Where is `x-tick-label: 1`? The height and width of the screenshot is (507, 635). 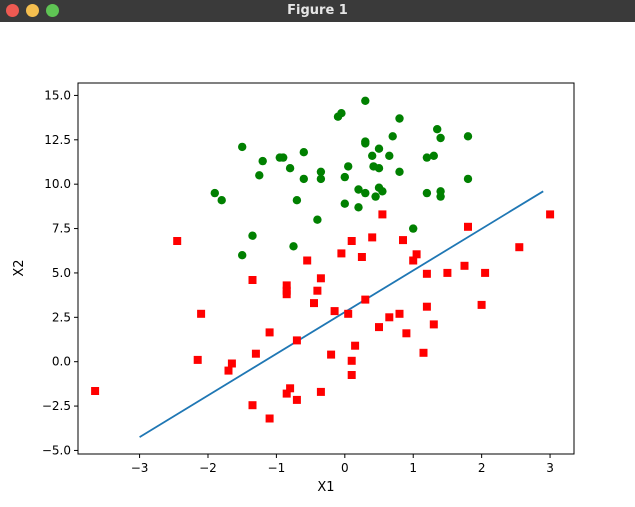 x-tick-label: 1 is located at coordinates (413, 468).